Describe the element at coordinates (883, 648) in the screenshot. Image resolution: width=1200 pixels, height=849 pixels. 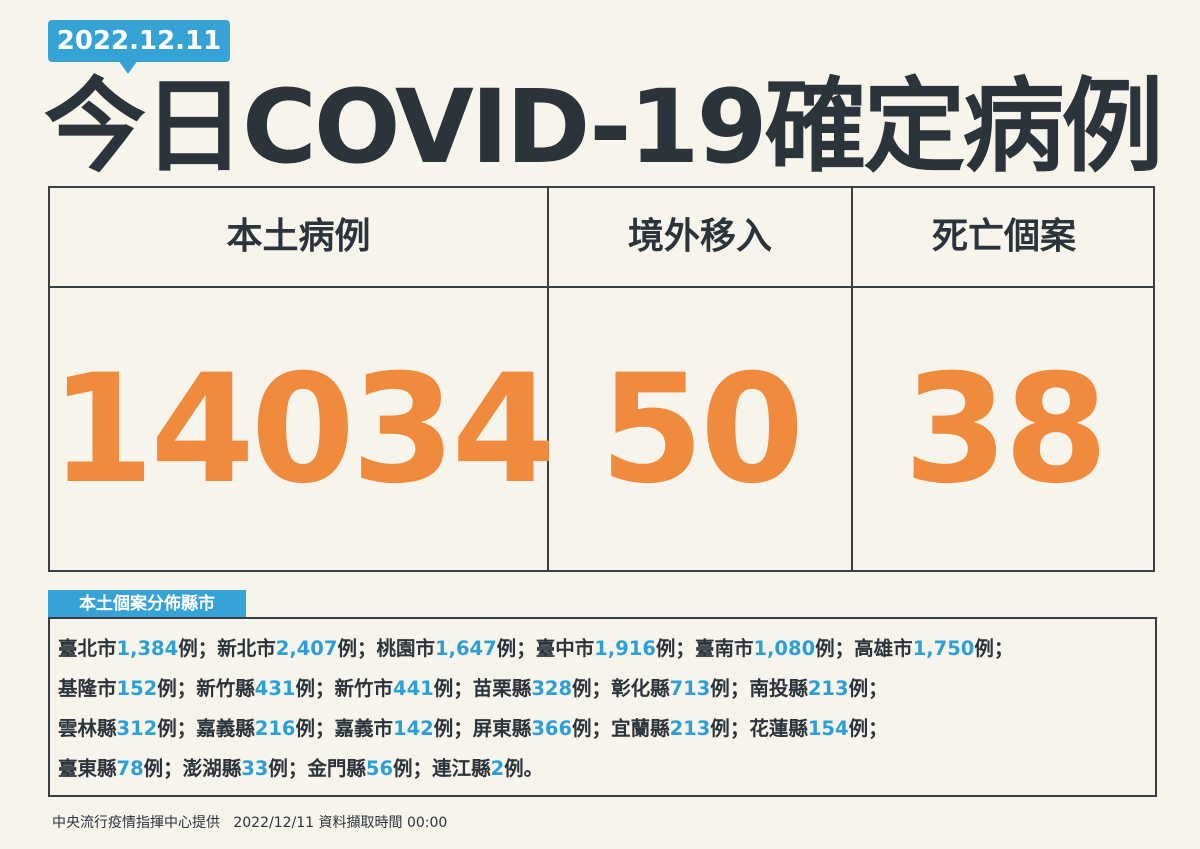
I see `county-name: 高雄市` at that location.